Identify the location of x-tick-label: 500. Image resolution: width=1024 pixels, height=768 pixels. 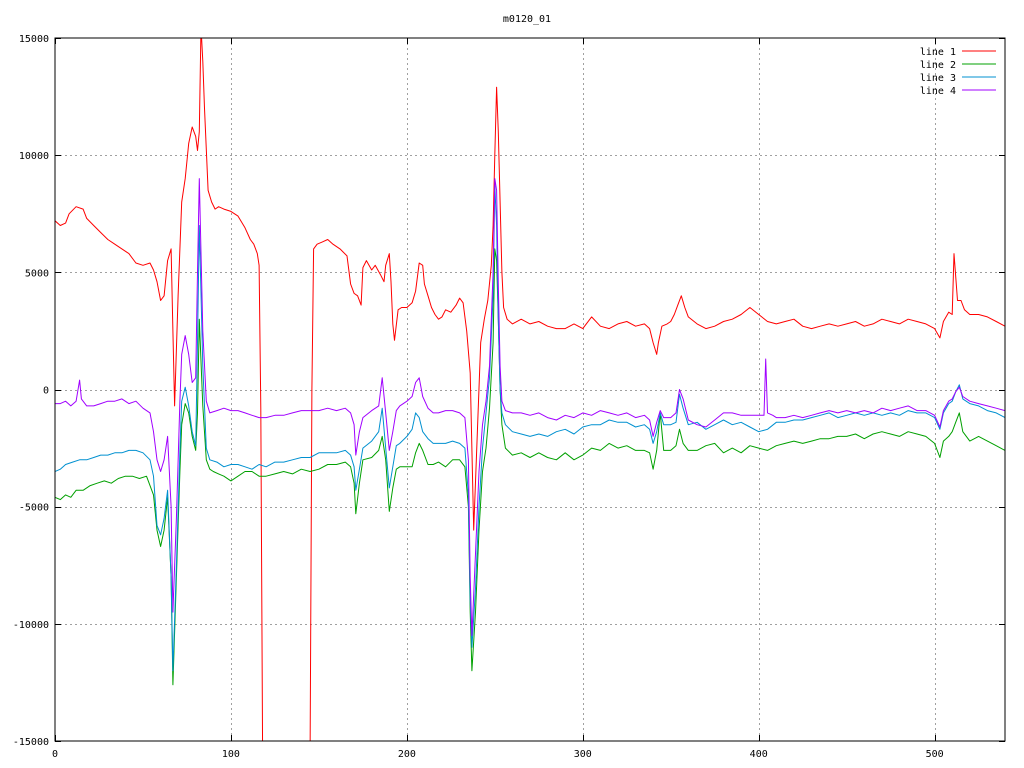
(935, 754).